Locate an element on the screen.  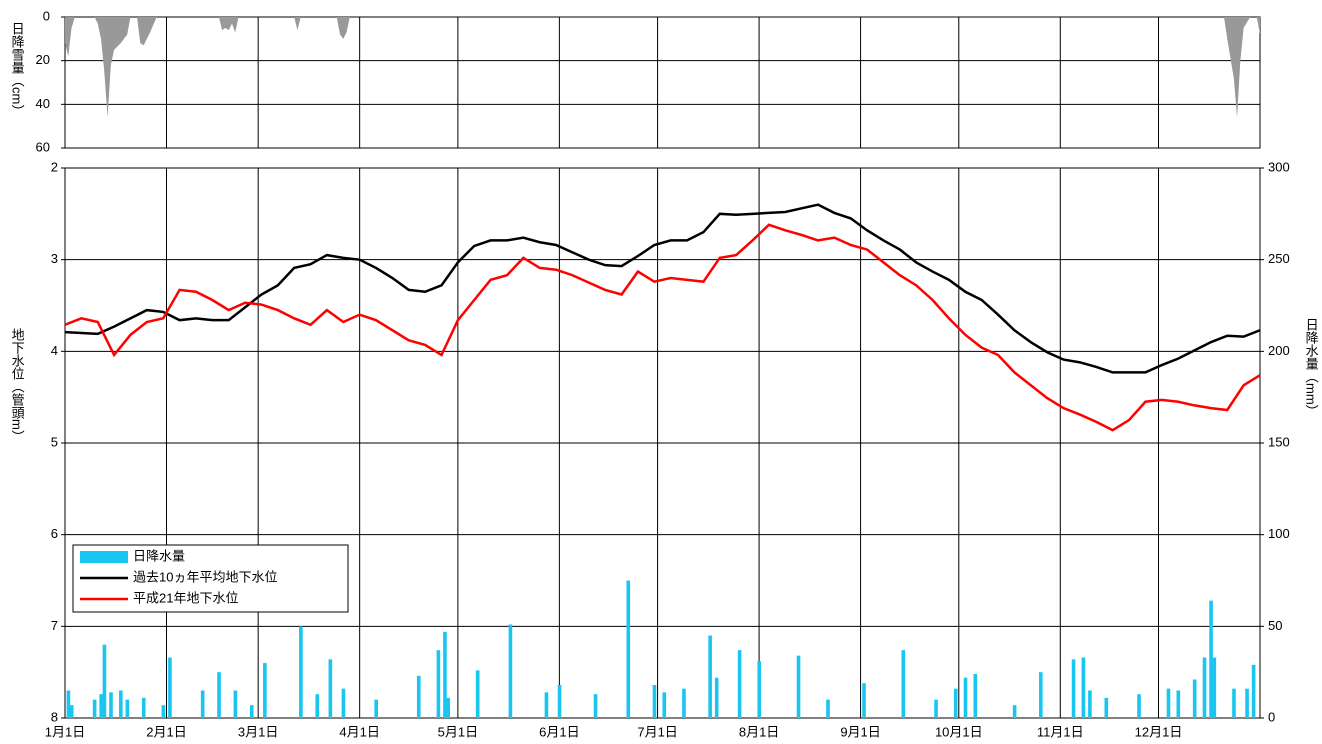
y-tick-label: 2 is located at coordinates (54, 166).